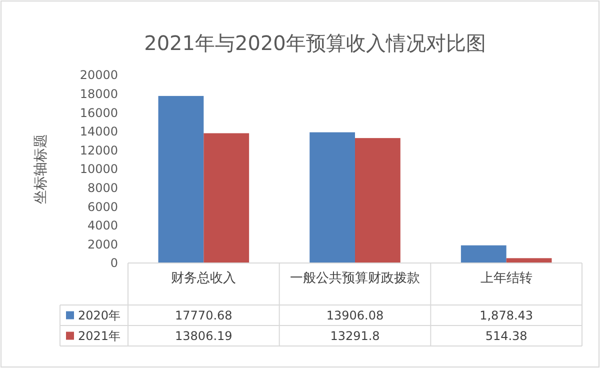 The image size is (600, 368). I want to click on y-tick-label: 4000, so click(102, 225).